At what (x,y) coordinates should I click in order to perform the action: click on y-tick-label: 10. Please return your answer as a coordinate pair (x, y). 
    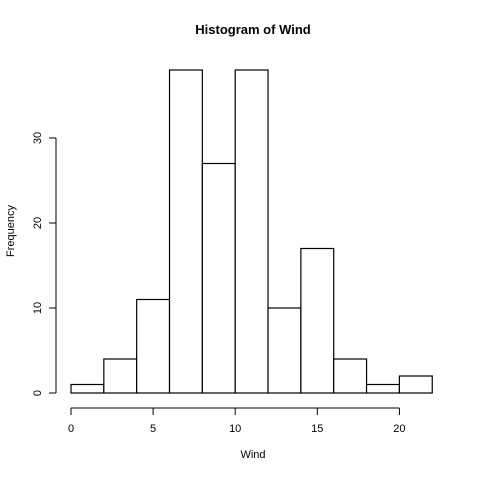
    Looking at the image, I should click on (38, 308).